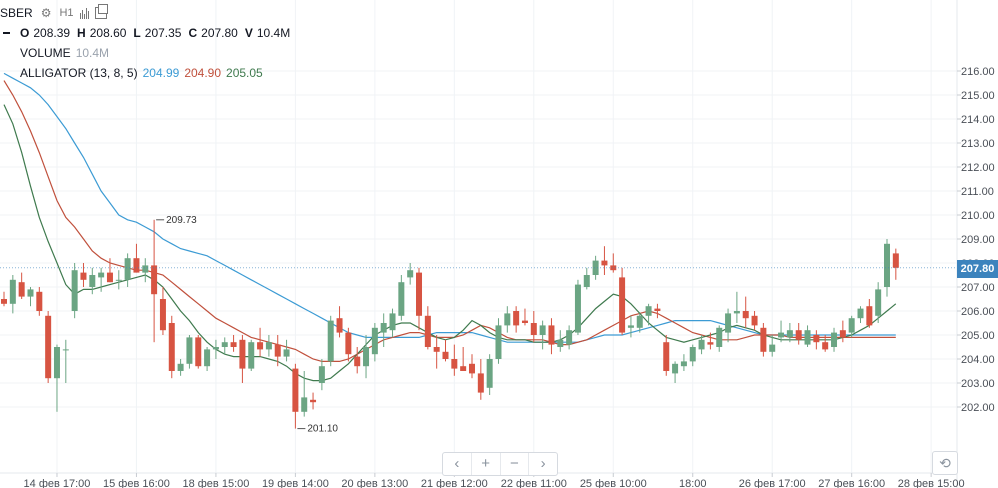 The height and width of the screenshot is (488, 998). I want to click on symbol-row: SBER ⚙ H1, so click(54, 12).